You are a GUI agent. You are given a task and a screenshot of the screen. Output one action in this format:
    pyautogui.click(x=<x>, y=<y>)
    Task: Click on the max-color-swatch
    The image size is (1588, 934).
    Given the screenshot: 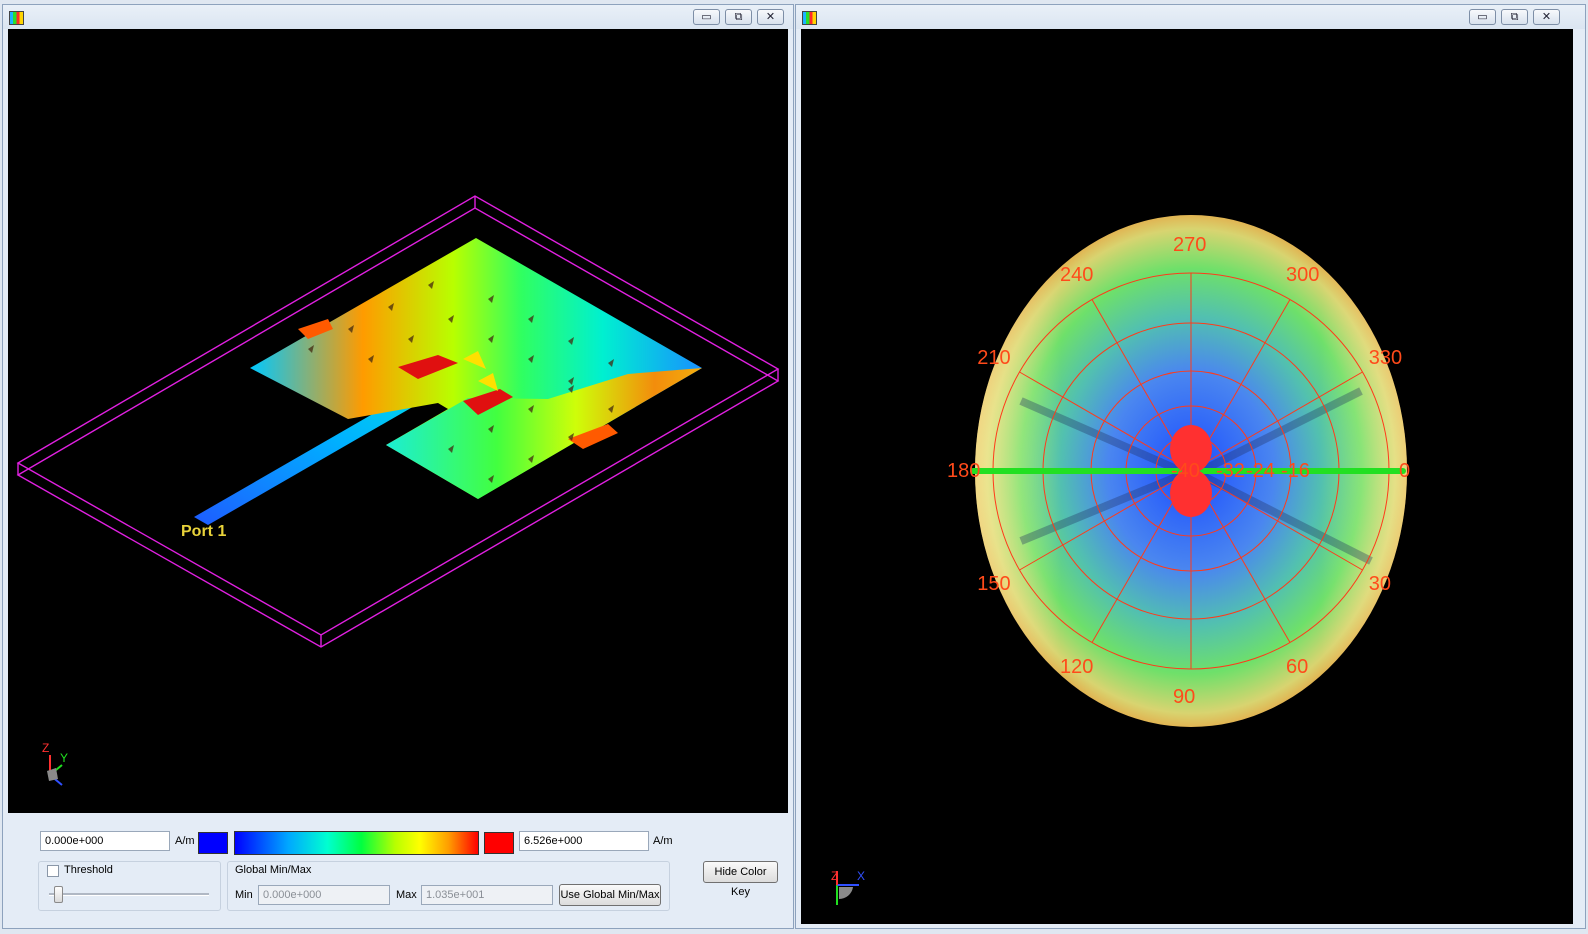 What is the action you would take?
    pyautogui.click(x=499, y=843)
    